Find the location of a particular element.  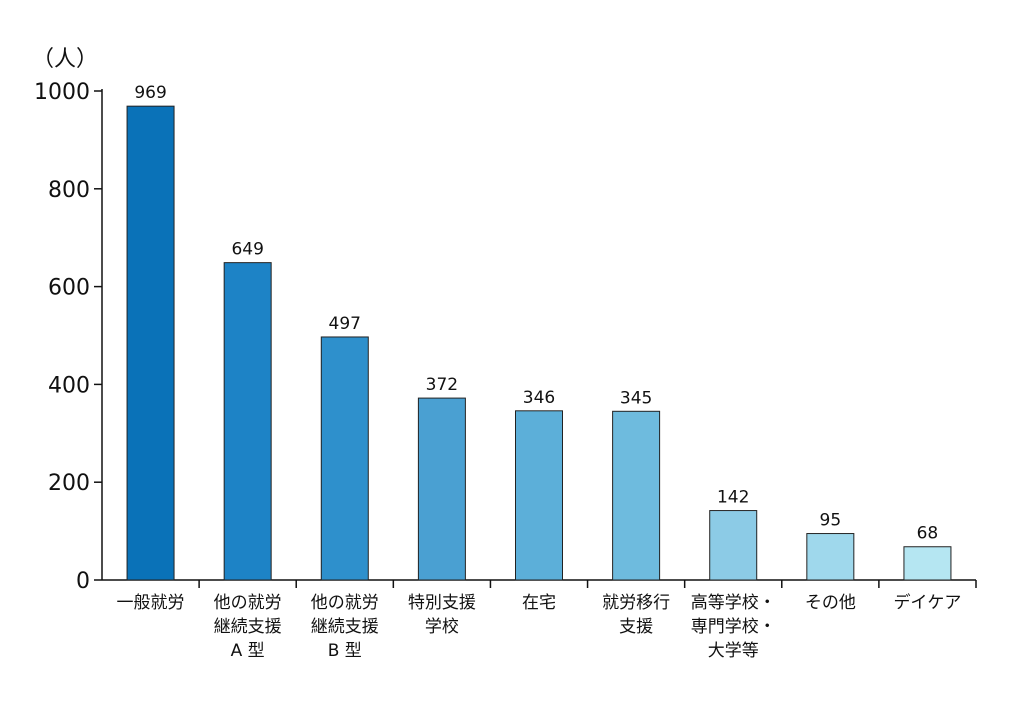

y-tick-label: 0 is located at coordinates (83, 581).